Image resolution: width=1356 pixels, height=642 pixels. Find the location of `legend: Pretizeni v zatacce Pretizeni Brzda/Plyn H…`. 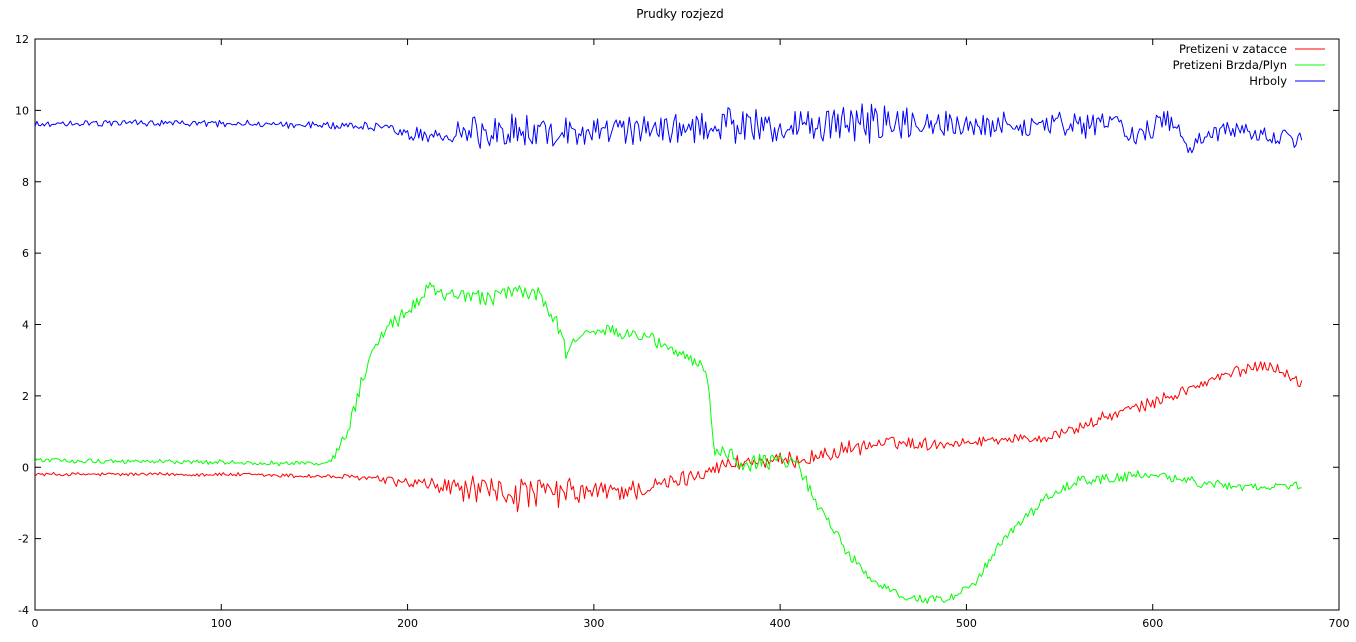

legend: Pretizeni v zatacce Pretizeni Brzda/Plyn H… is located at coordinates (1249, 65).